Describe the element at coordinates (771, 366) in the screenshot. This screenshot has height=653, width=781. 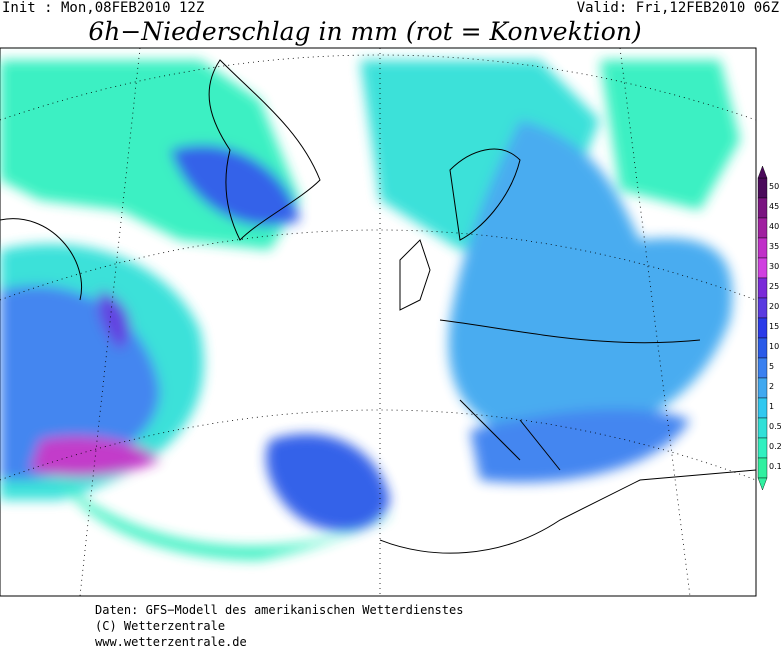
I see `scale-label: 5` at that location.